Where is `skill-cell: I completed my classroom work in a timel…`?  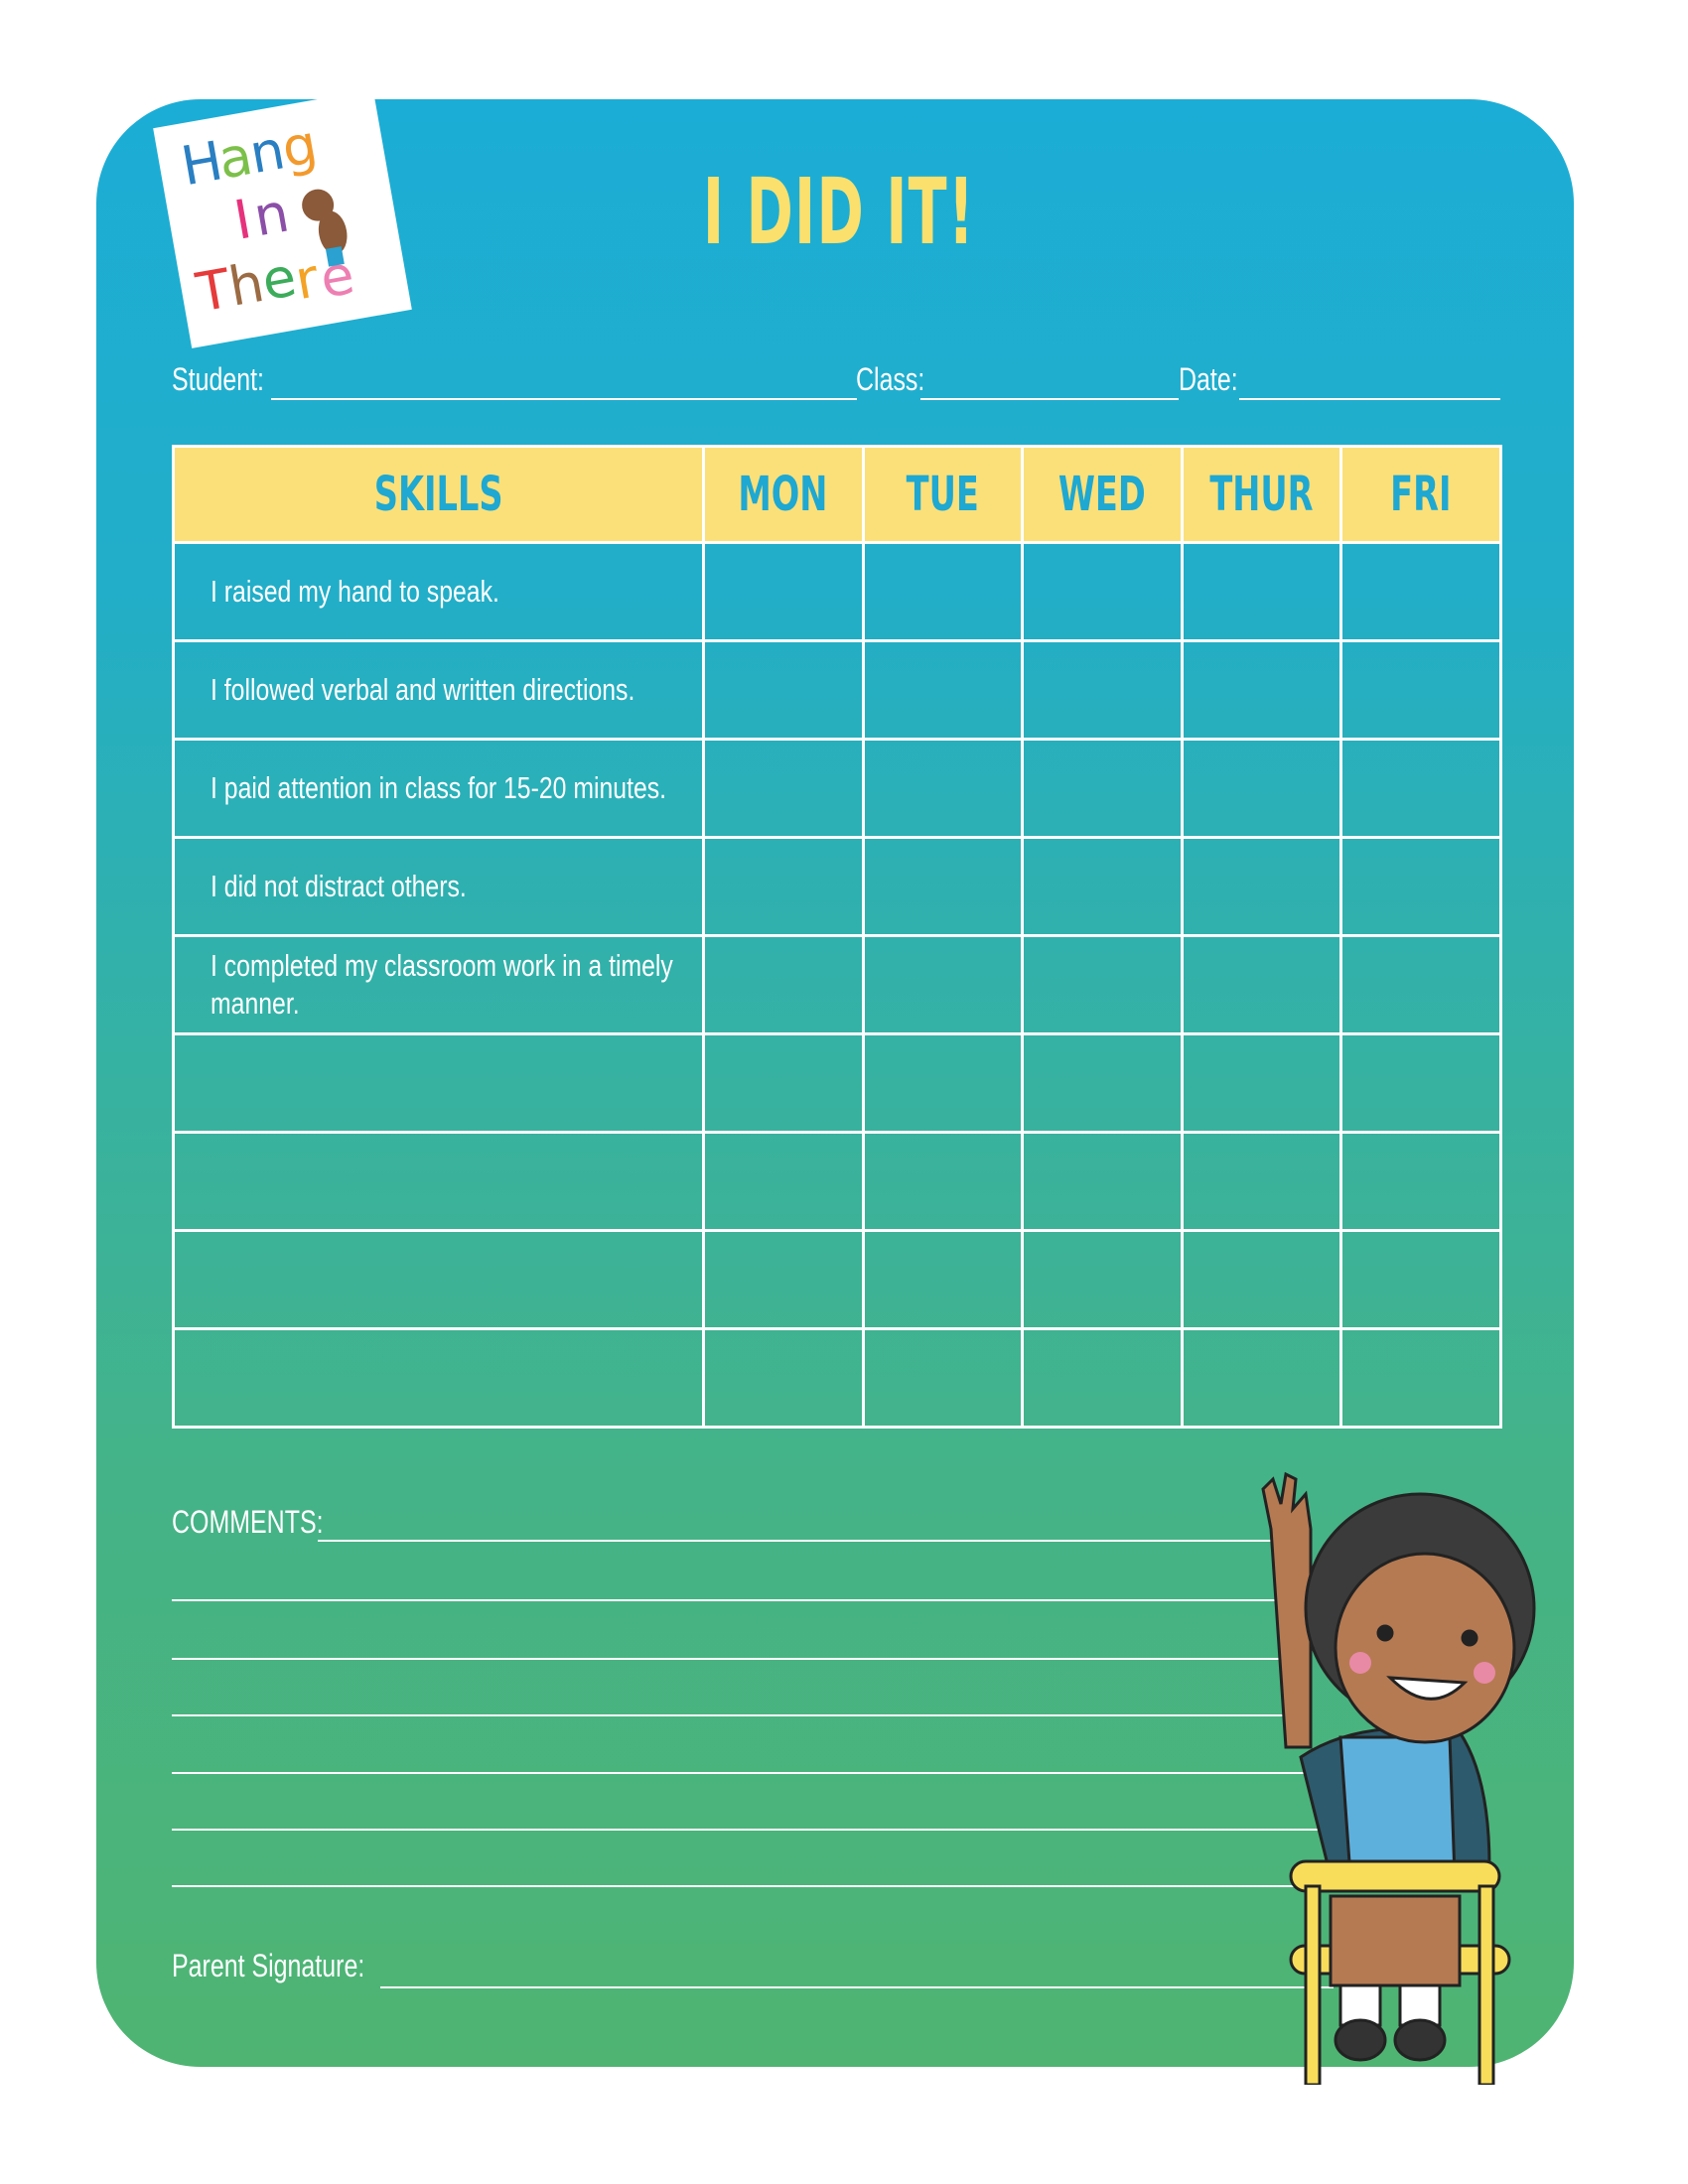
skill-cell: I completed my classroom work in a timel… is located at coordinates (438, 984).